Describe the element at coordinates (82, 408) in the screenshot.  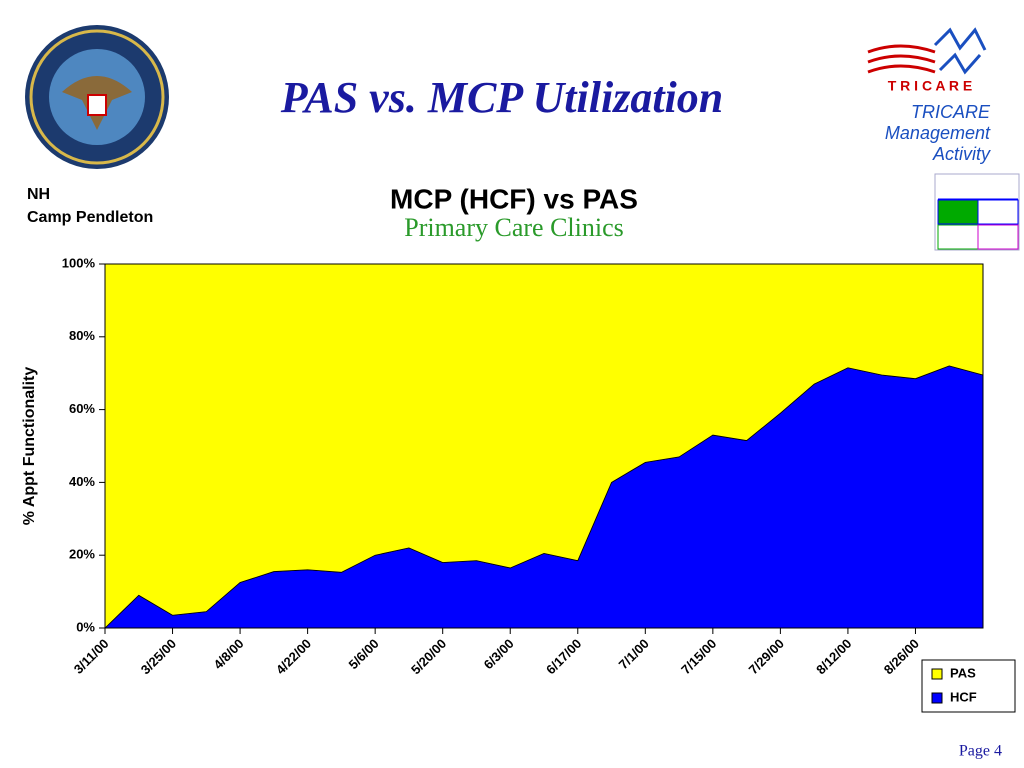
I see `y-tick-label: 60%` at that location.